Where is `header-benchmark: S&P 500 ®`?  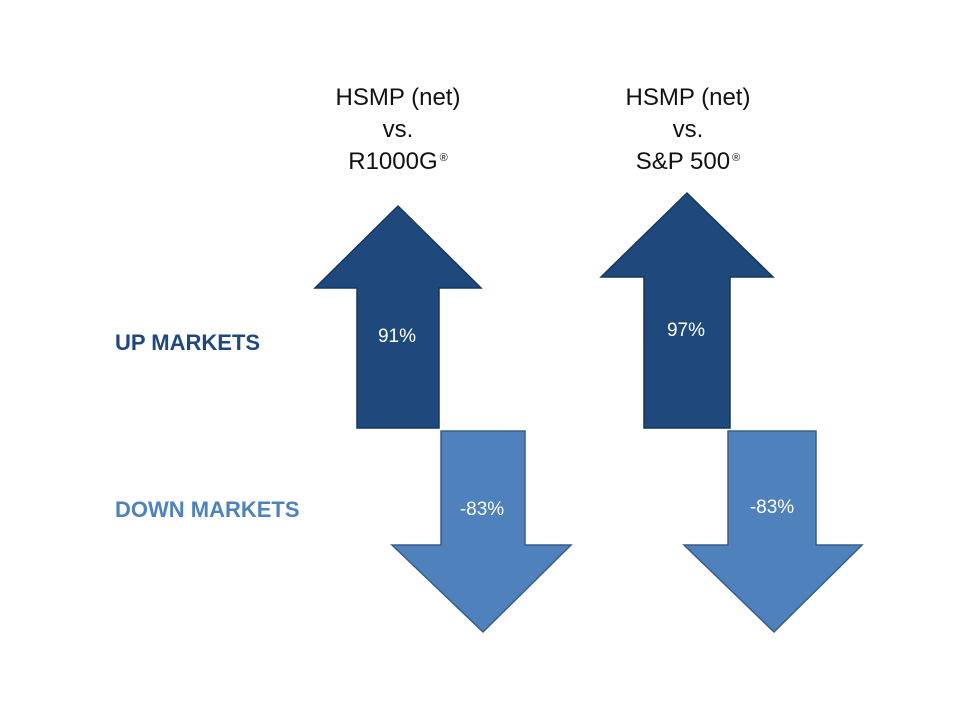
header-benchmark: S&P 500 ® is located at coordinates (688, 162).